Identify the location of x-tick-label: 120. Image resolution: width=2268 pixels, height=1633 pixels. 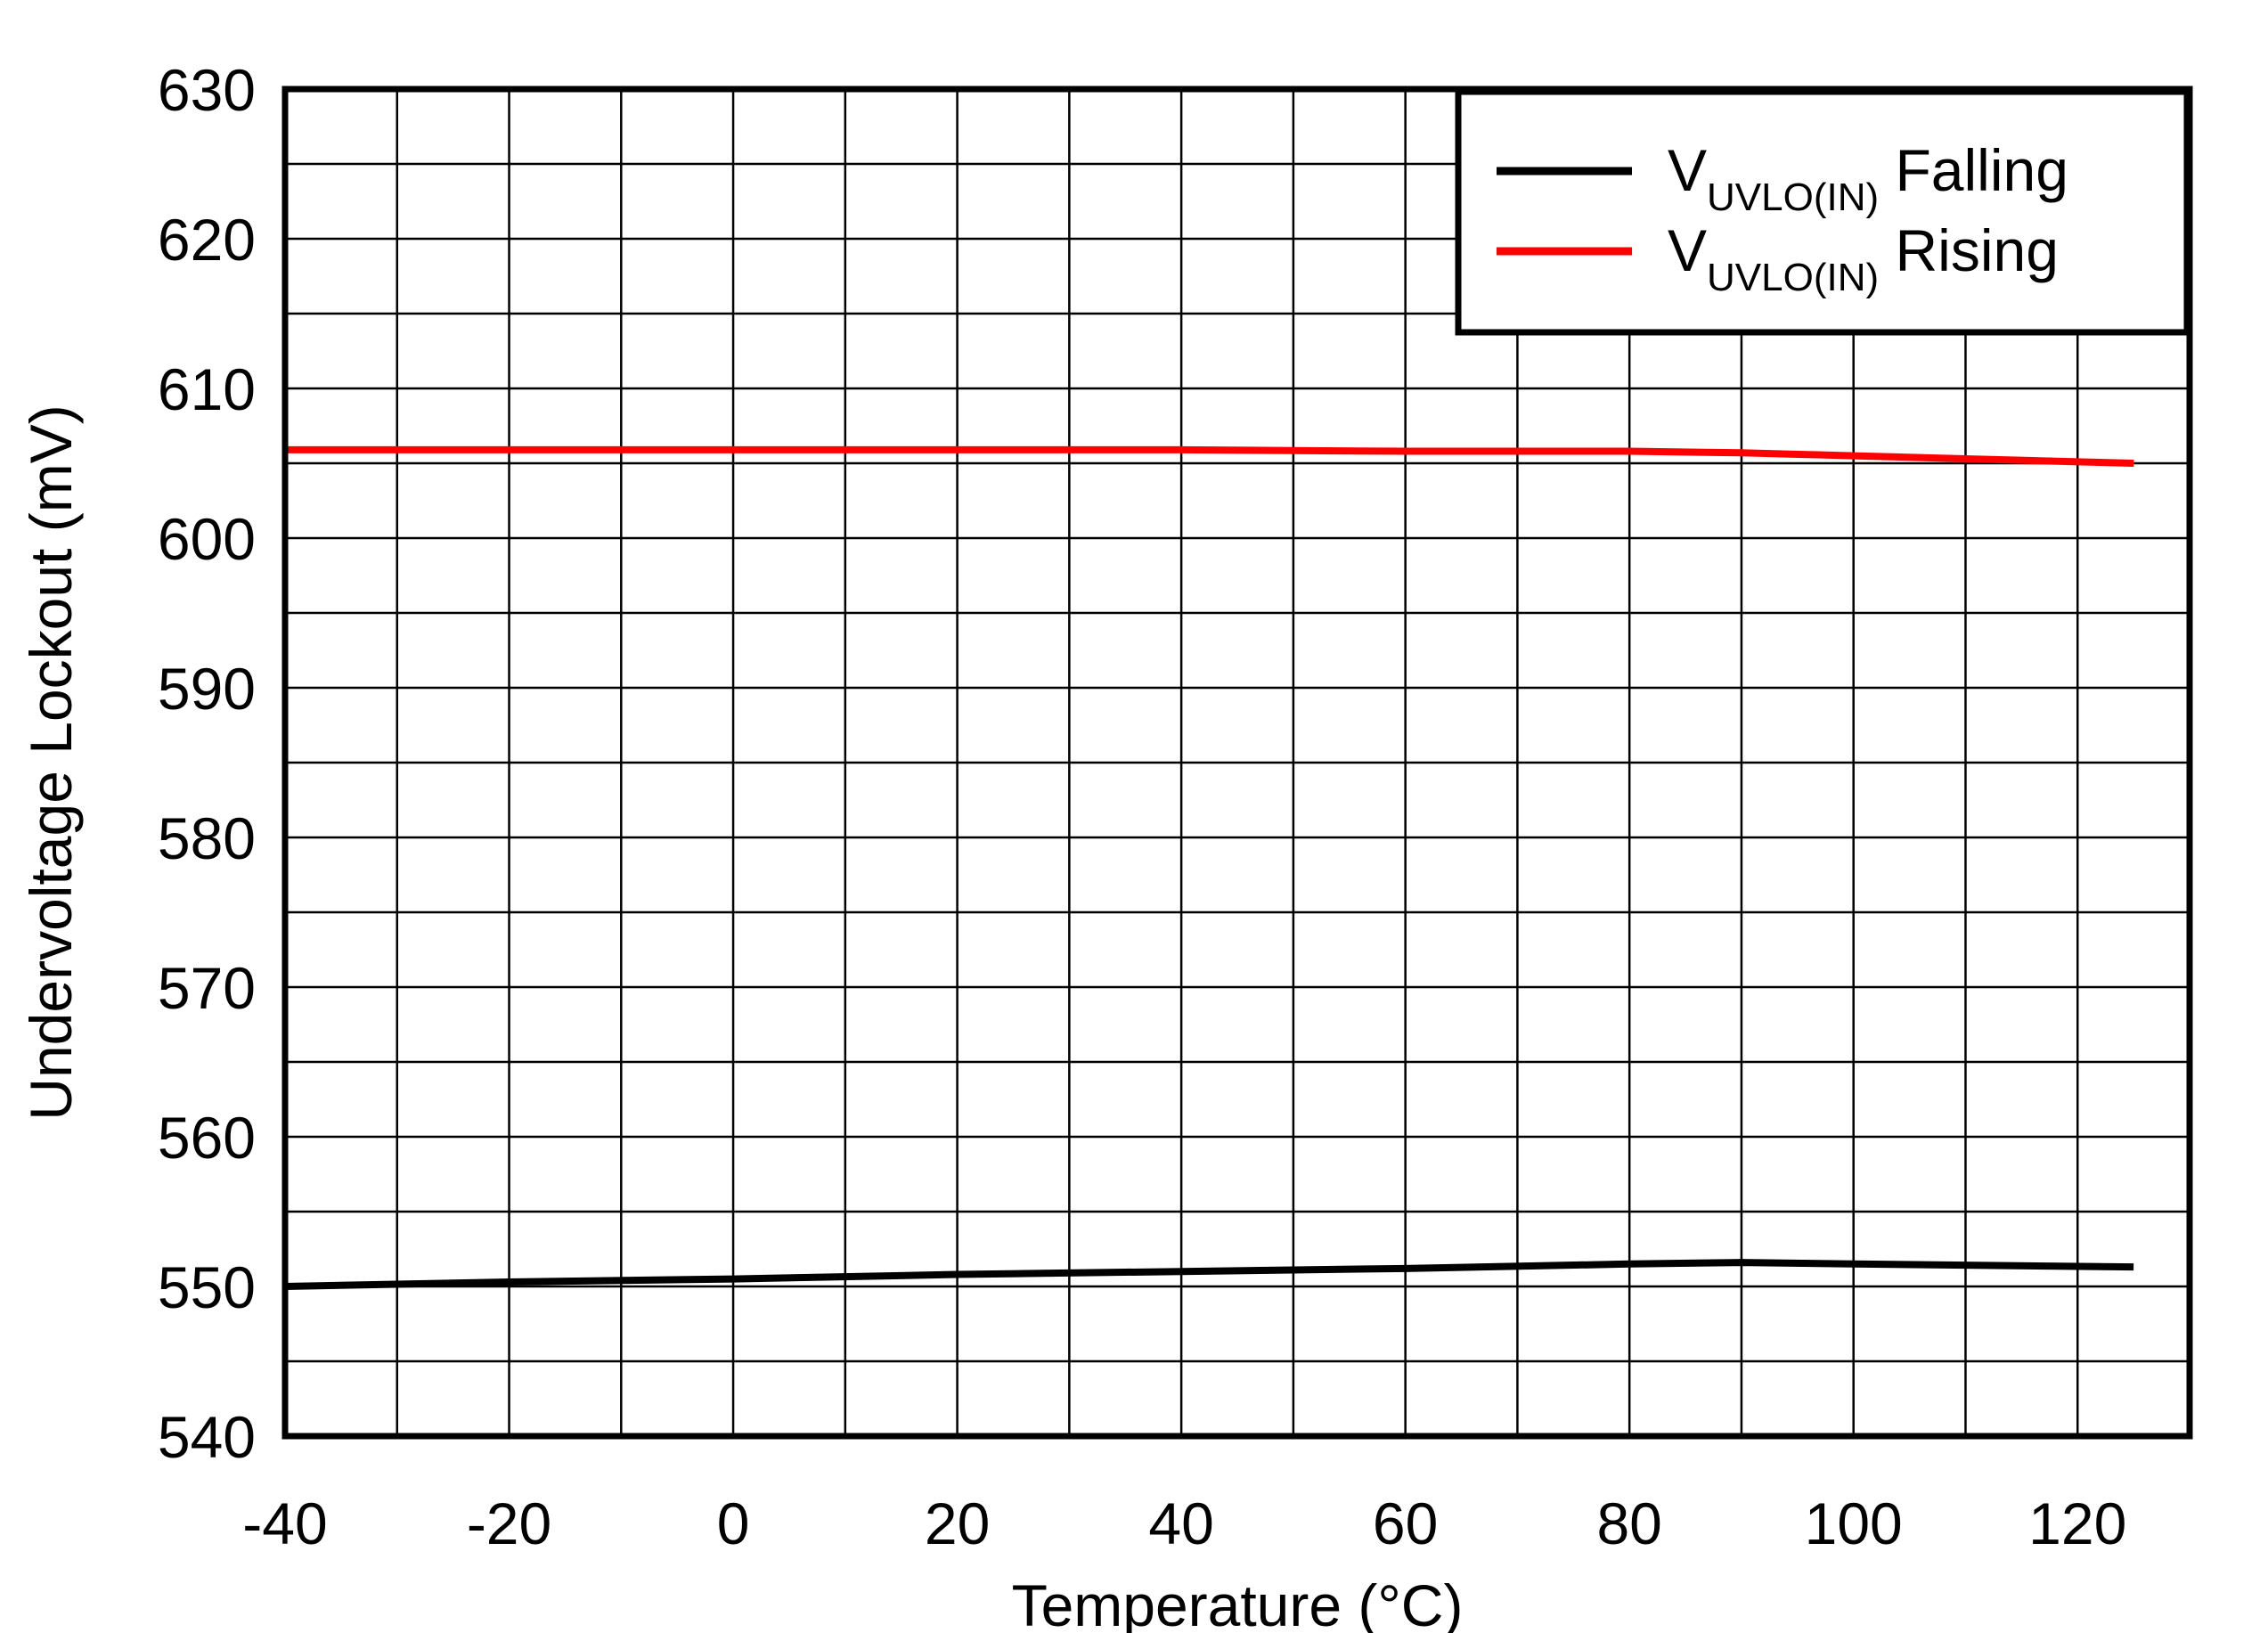
(2077, 1523).